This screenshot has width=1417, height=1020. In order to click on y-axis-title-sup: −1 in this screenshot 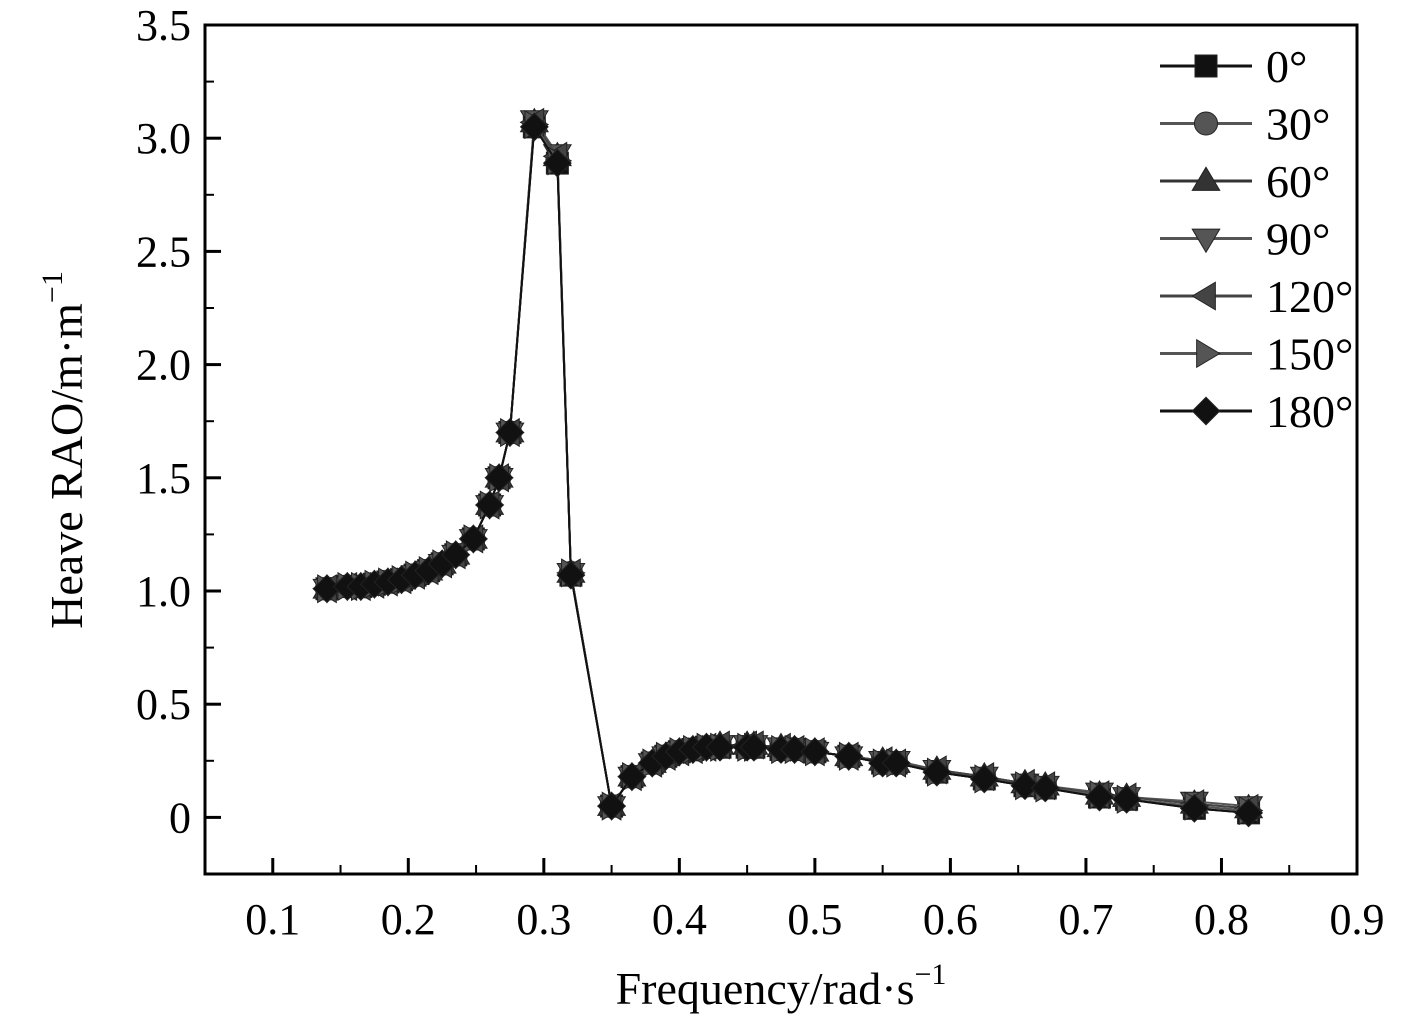, I will do `click(52, 287)`.